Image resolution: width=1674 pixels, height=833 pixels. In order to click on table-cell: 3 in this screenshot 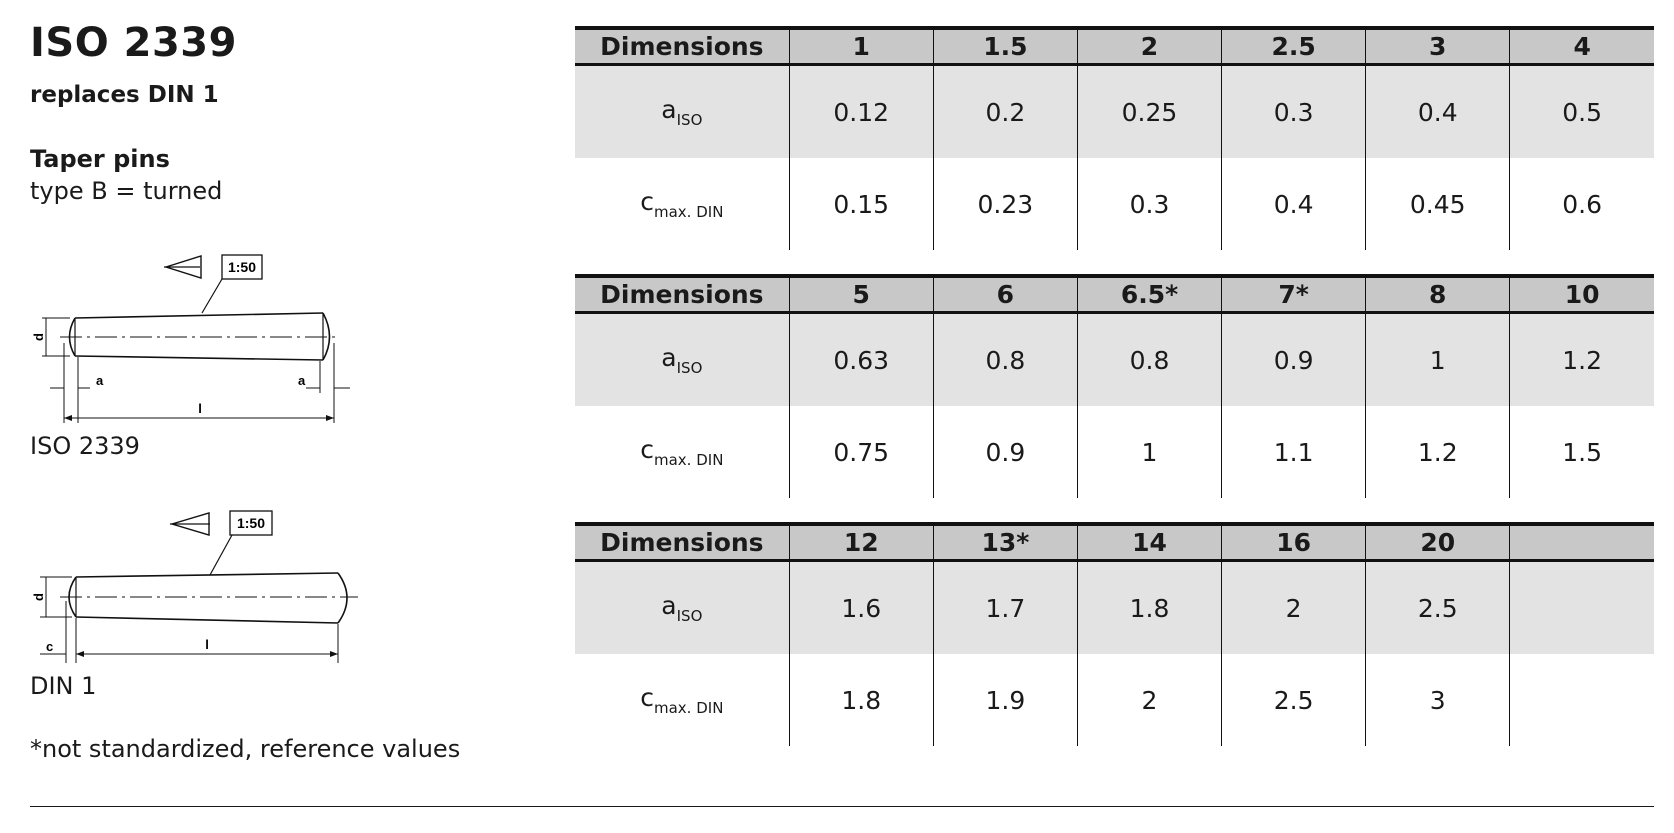, I will do `click(1437, 700)`.